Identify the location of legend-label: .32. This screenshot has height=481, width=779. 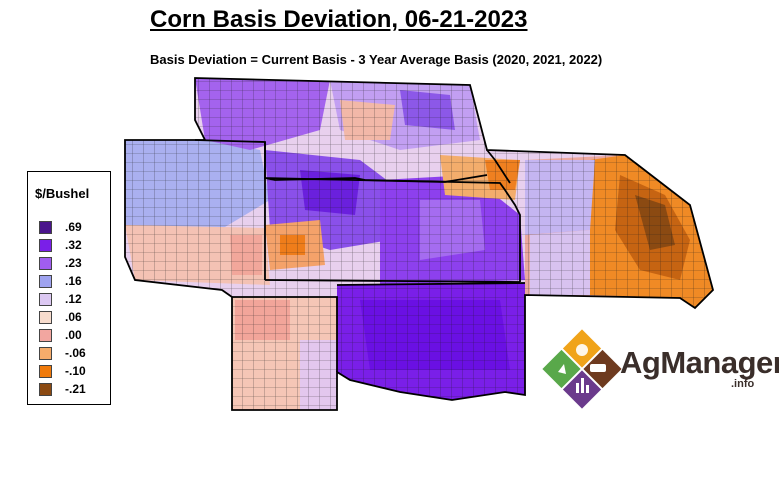
(73, 245).